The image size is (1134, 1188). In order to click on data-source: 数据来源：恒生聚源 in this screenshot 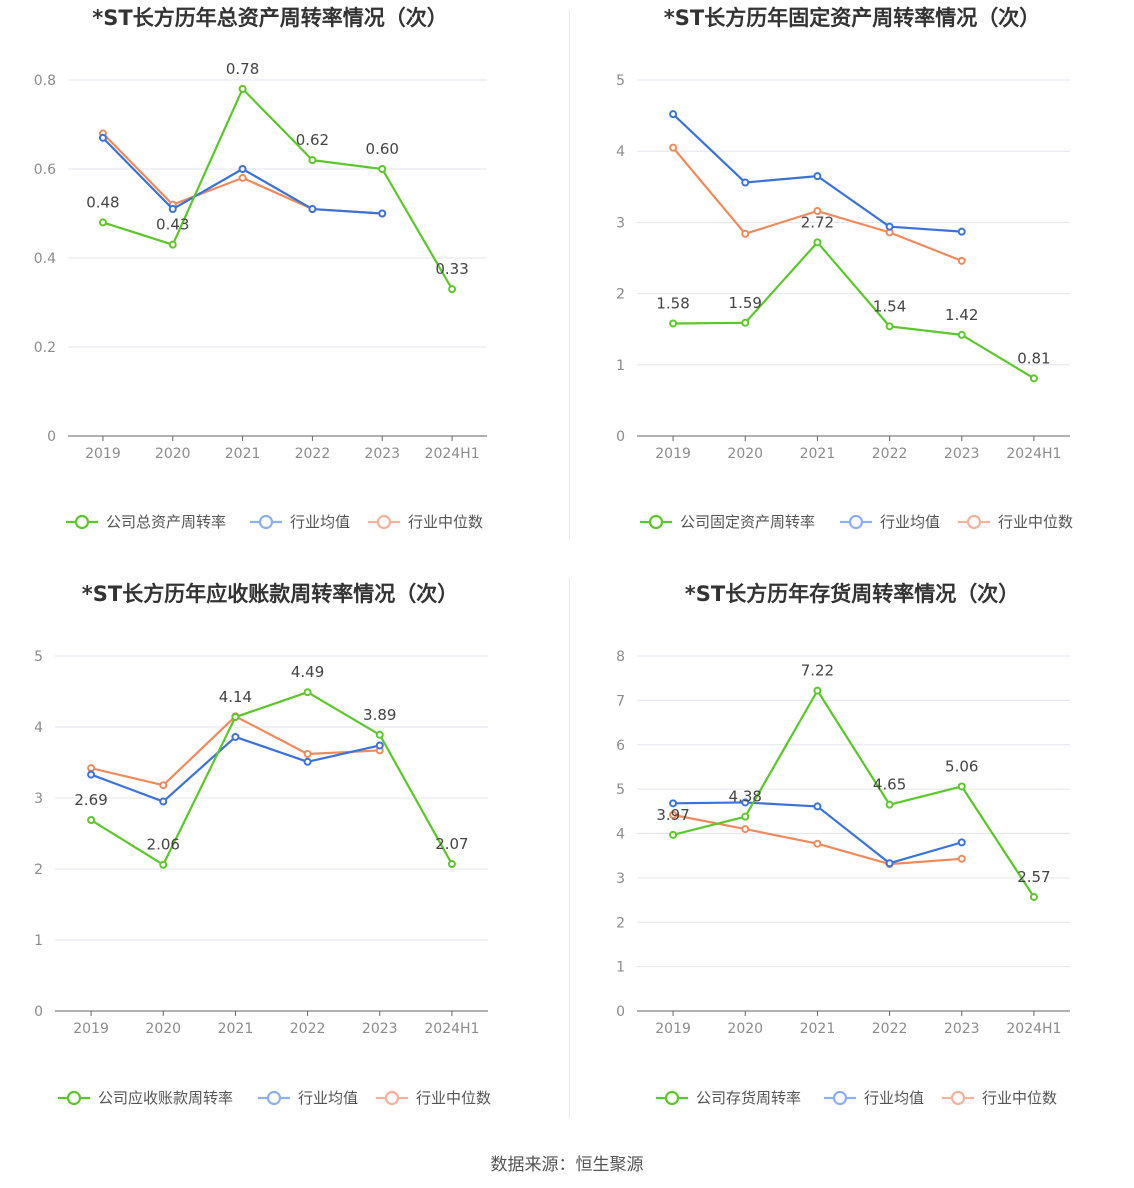, I will do `click(567, 1165)`.